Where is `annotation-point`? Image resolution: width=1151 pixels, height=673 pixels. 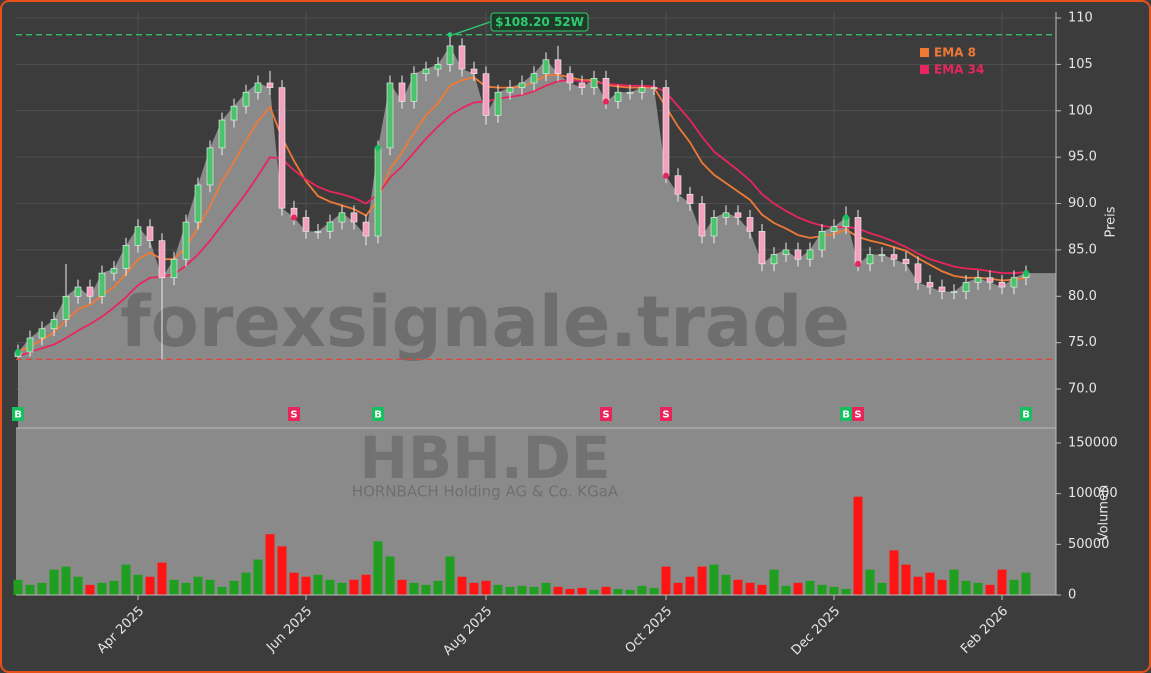 annotation-point is located at coordinates (450, 35).